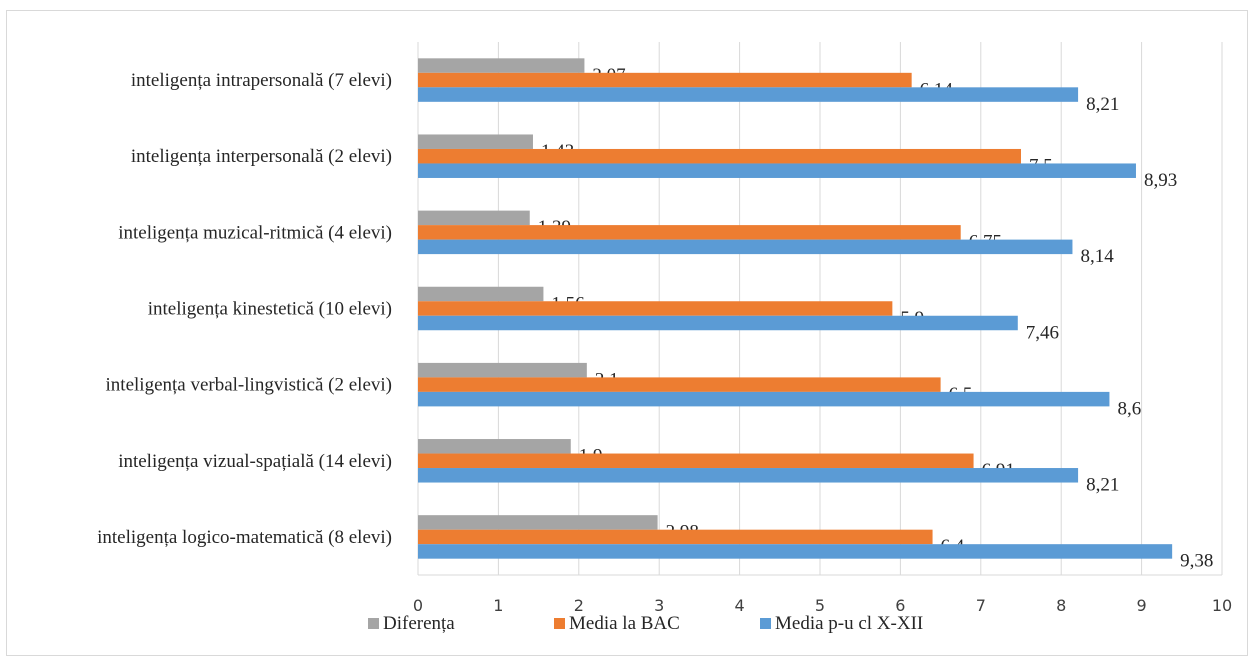  What do you see at coordinates (659, 605) in the screenshot?
I see `x-tick-label: 3` at bounding box center [659, 605].